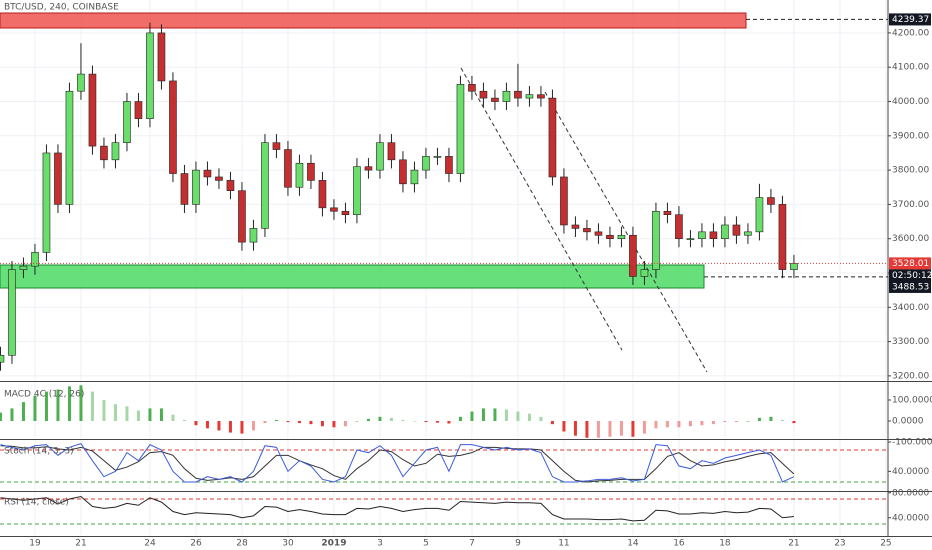  What do you see at coordinates (912, 401) in the screenshot?
I see `y-tick-label: 100.0000` at bounding box center [912, 401].